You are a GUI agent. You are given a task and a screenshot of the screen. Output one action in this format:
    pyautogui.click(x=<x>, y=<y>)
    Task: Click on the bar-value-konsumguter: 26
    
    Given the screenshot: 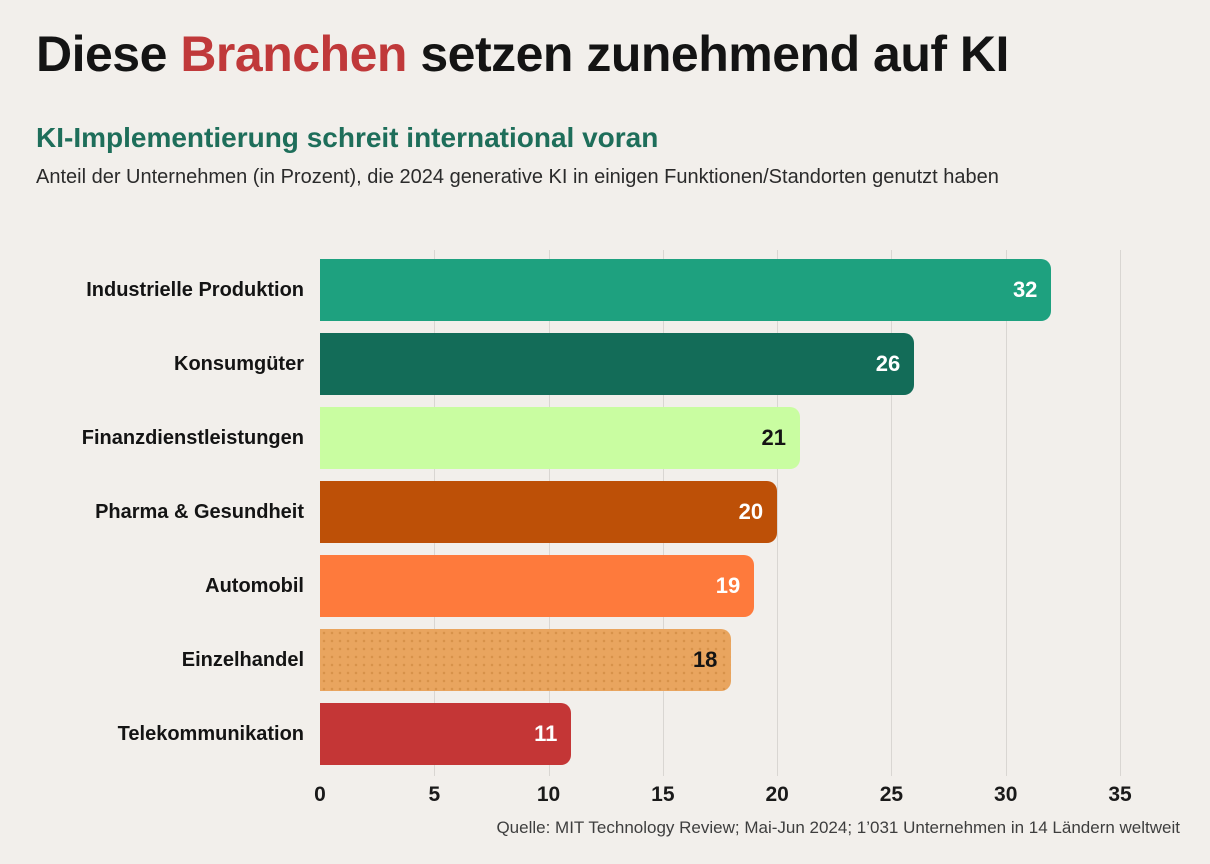 What is the action you would take?
    pyautogui.click(x=888, y=363)
    